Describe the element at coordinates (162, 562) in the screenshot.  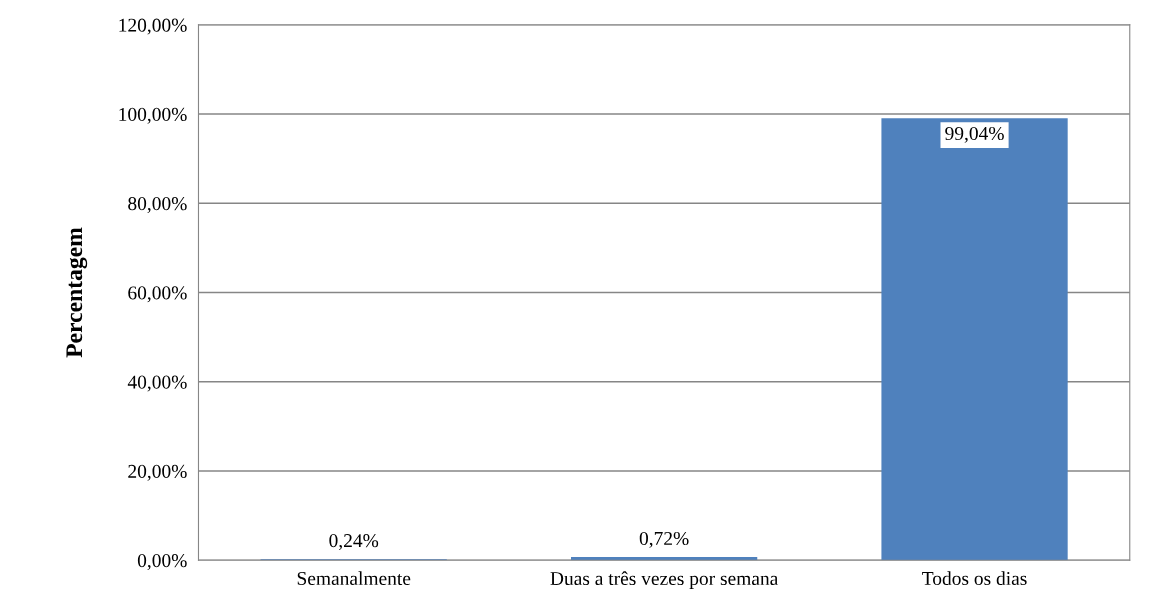
I see `y-tick-label: 0,00%` at that location.